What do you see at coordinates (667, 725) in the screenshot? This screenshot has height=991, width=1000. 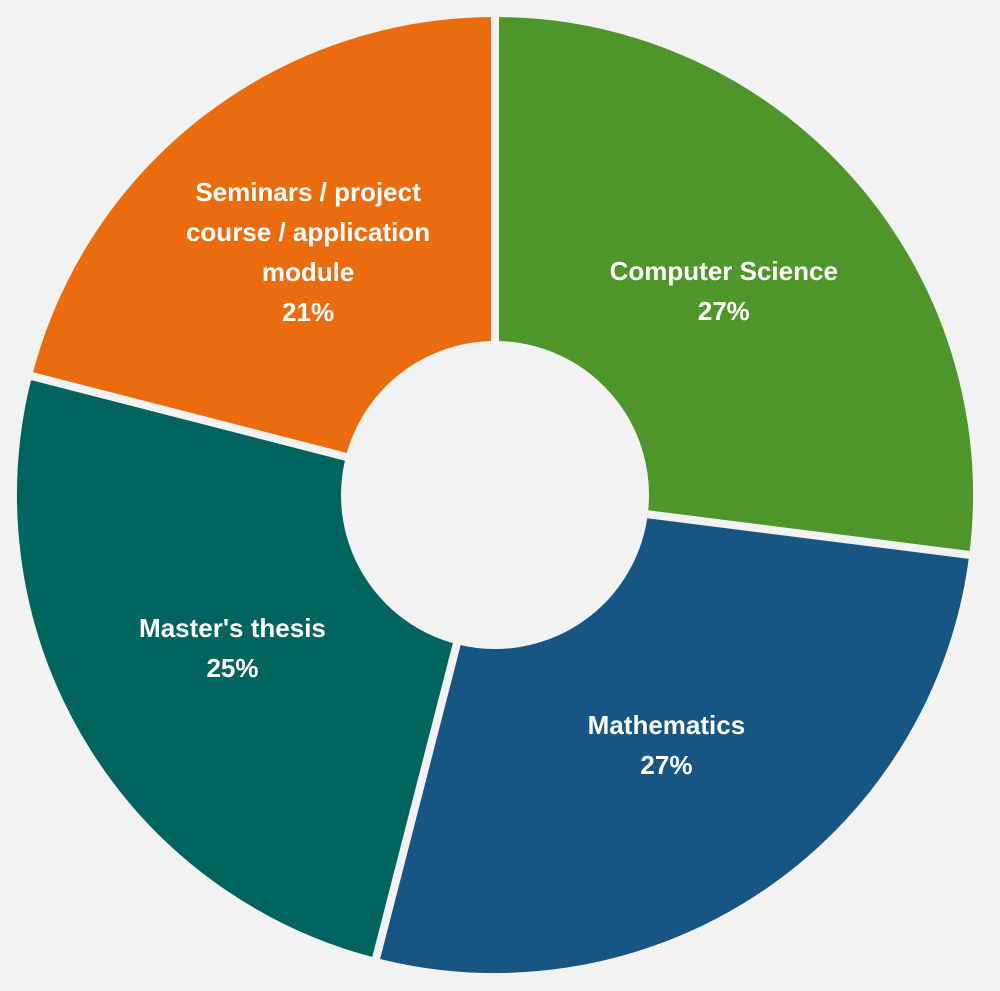 I see `slice-label: Mathematics` at bounding box center [667, 725].